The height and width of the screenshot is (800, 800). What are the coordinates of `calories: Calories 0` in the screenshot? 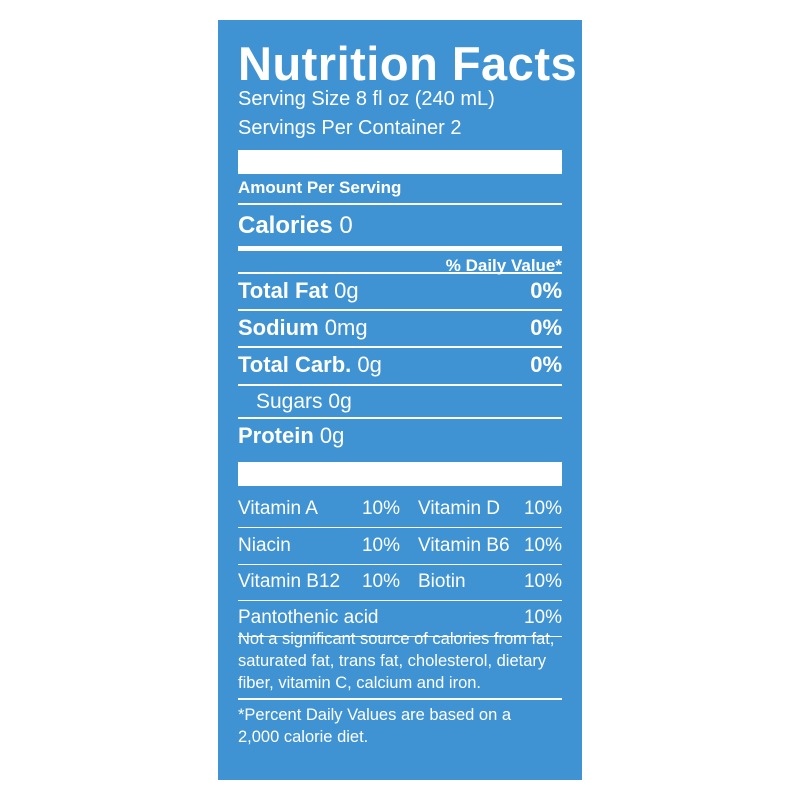 It's located at (400, 226).